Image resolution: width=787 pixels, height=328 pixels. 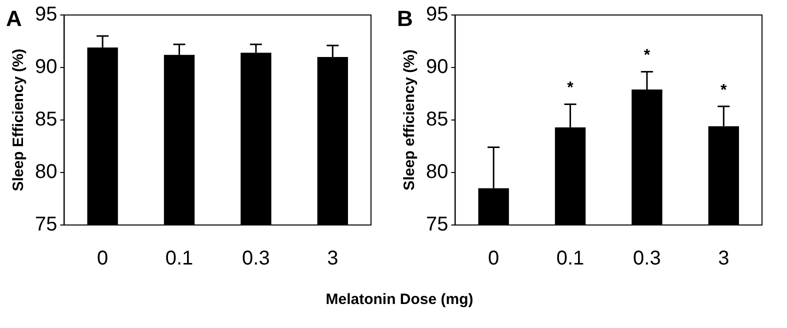 What do you see at coordinates (405, 18) in the screenshot?
I see `chart-title: B` at bounding box center [405, 18].